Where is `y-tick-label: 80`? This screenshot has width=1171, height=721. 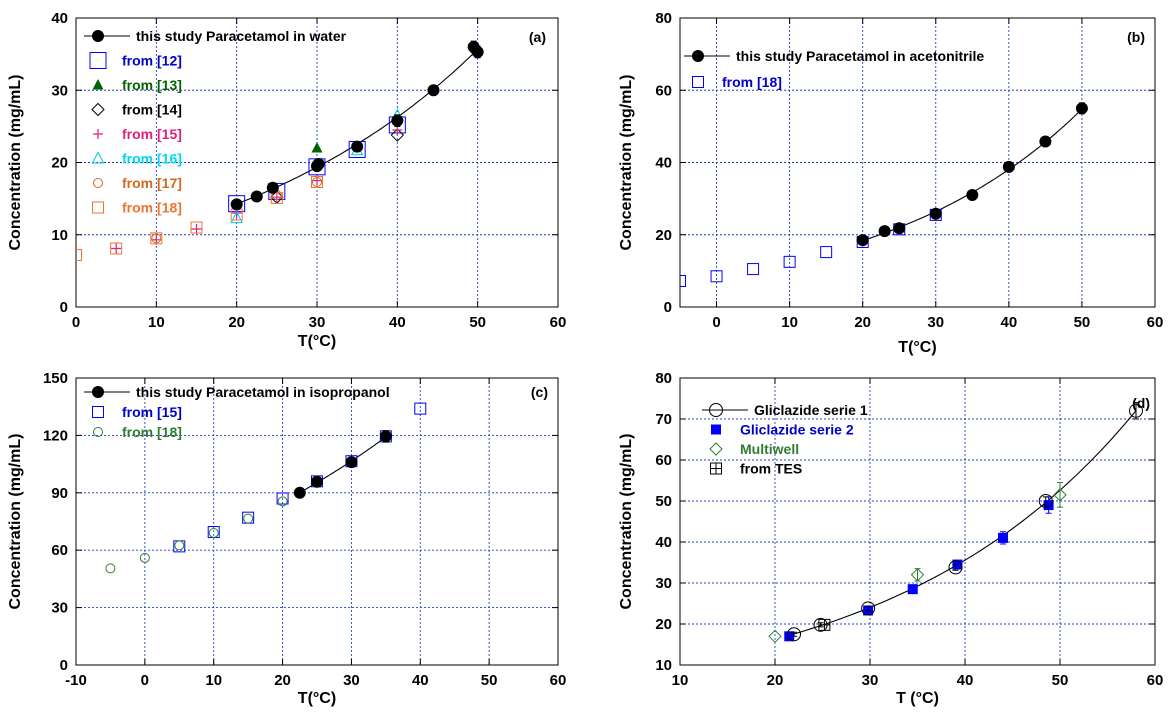 y-tick-label: 80 is located at coordinates (663, 378).